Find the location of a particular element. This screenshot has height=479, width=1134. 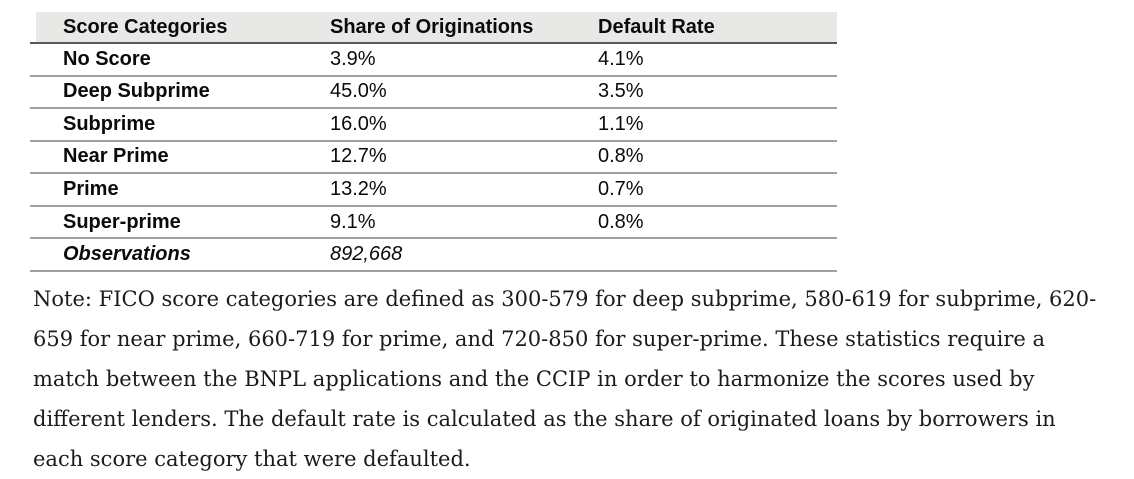

category-cell: Prime is located at coordinates (91, 189).